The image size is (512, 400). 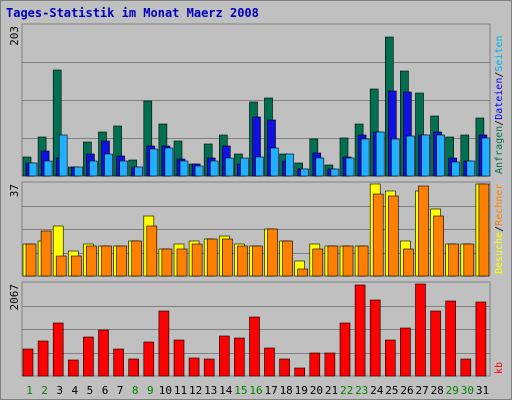 What do you see at coordinates (421, 390) in the screenshot?
I see `day-label-27: 27` at bounding box center [421, 390].